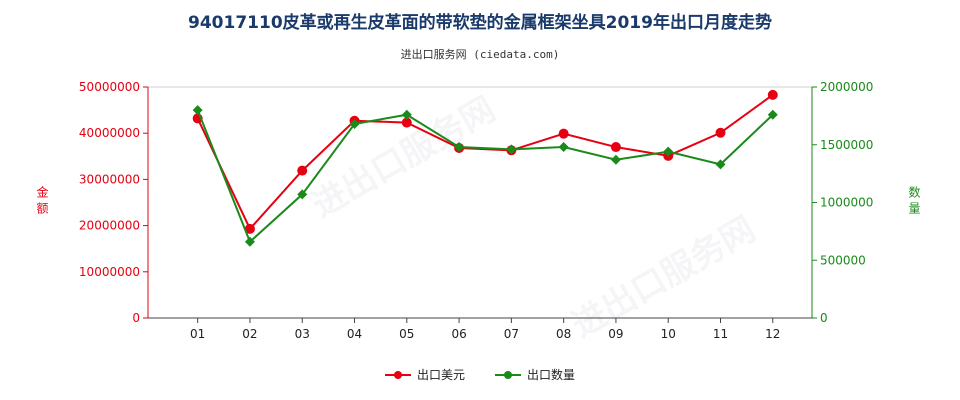 This screenshot has width=960, height=400. What do you see at coordinates (109, 272) in the screenshot?
I see `y-left-tick-label: 10000000` at bounding box center [109, 272].